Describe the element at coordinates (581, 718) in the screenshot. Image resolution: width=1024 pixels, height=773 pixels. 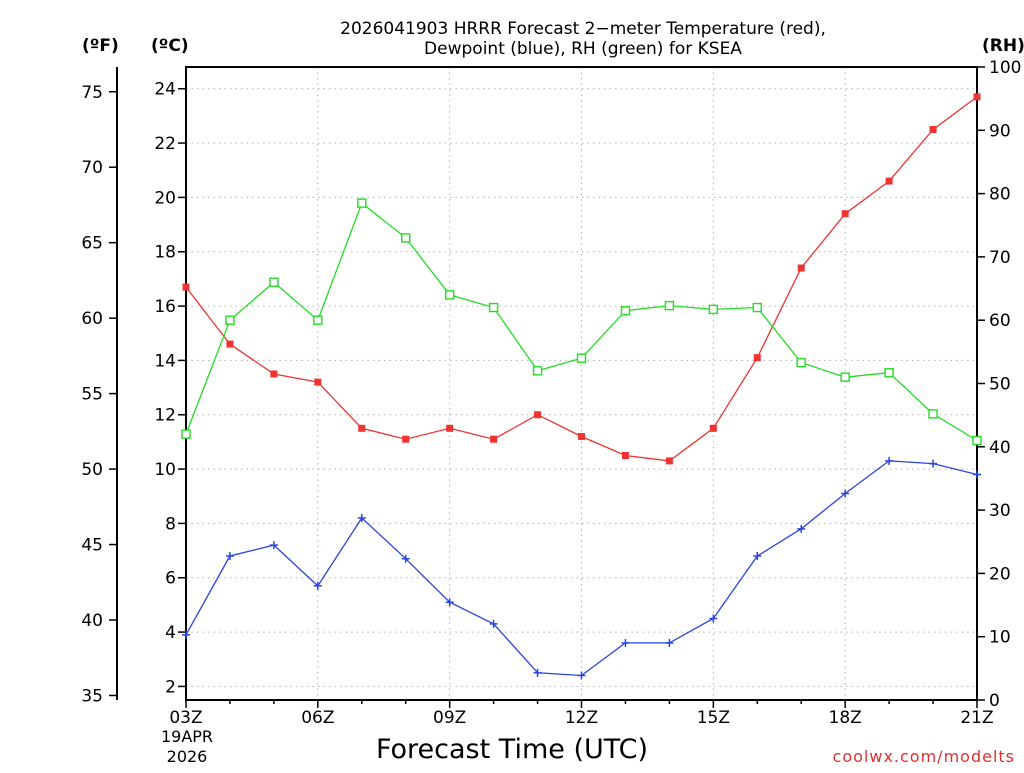
I see `x-tick-label: 12Z` at that location.